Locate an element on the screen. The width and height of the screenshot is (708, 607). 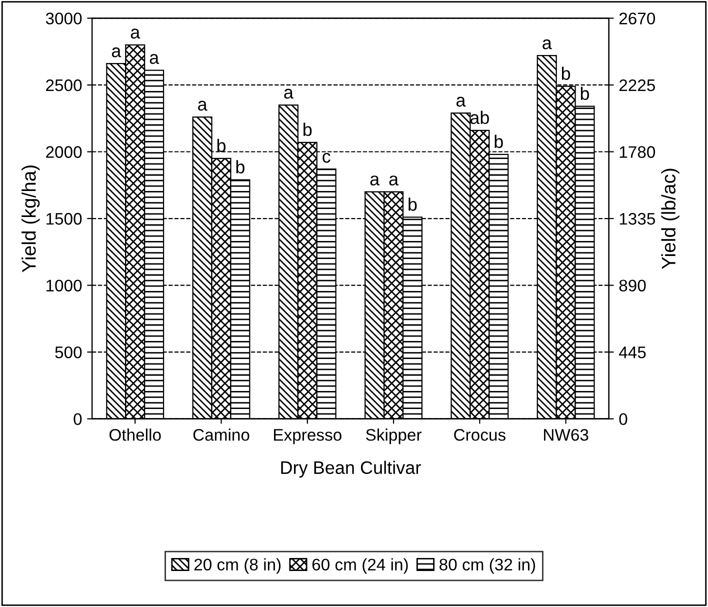
legend-label: 80 cm (32 in) is located at coordinates (488, 566).